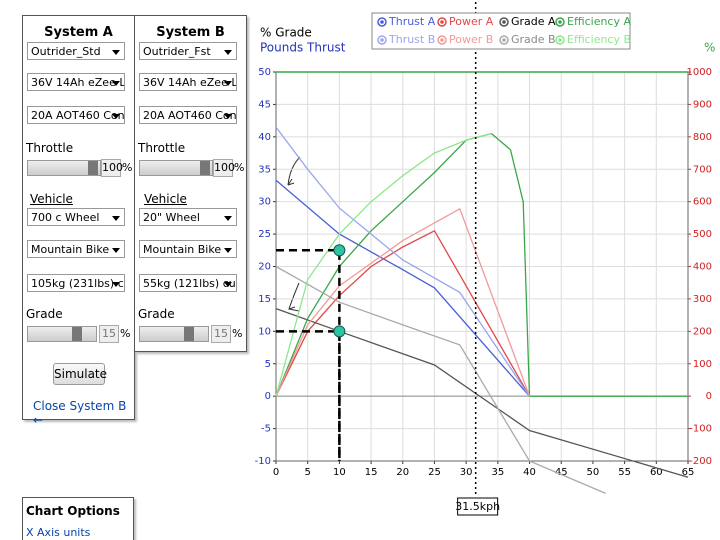 This screenshot has width=720, height=540. I want to click on legend-label: Thrust A, so click(412, 21).